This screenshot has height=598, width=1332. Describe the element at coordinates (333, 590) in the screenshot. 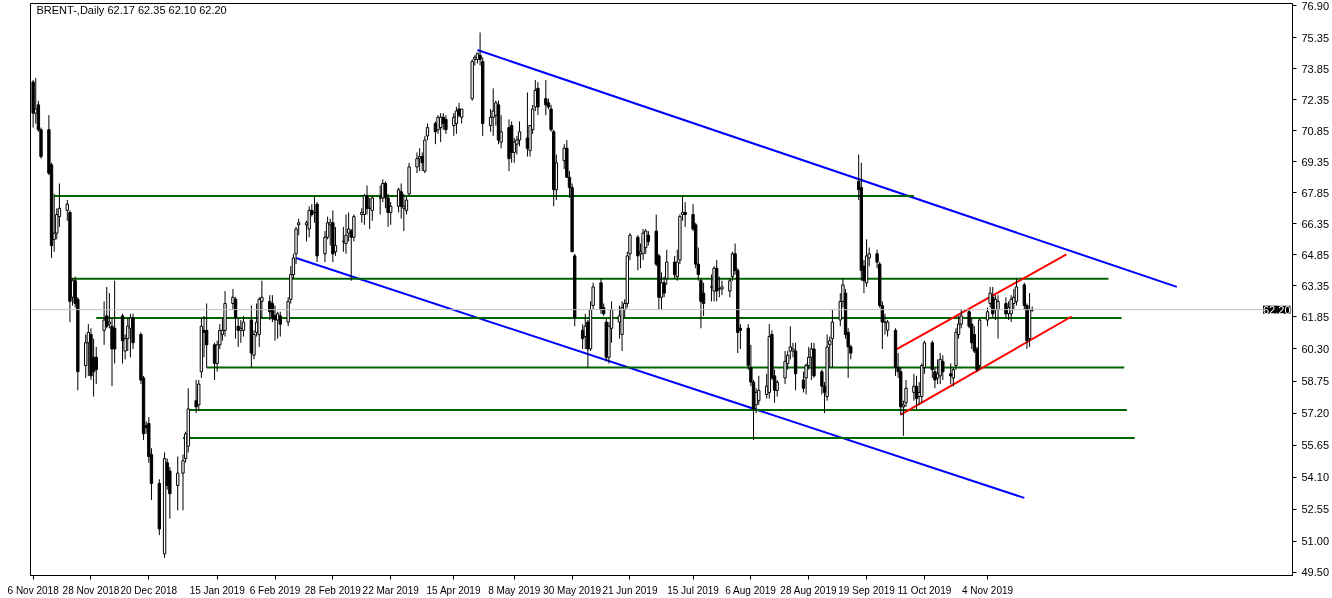

I see `x-tick-label: 28 Feb 2019` at that location.